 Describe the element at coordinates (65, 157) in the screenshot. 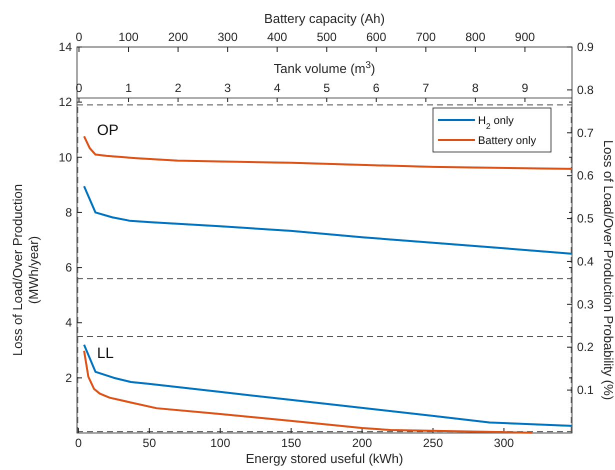

I see `y-tick-label: 10` at that location.